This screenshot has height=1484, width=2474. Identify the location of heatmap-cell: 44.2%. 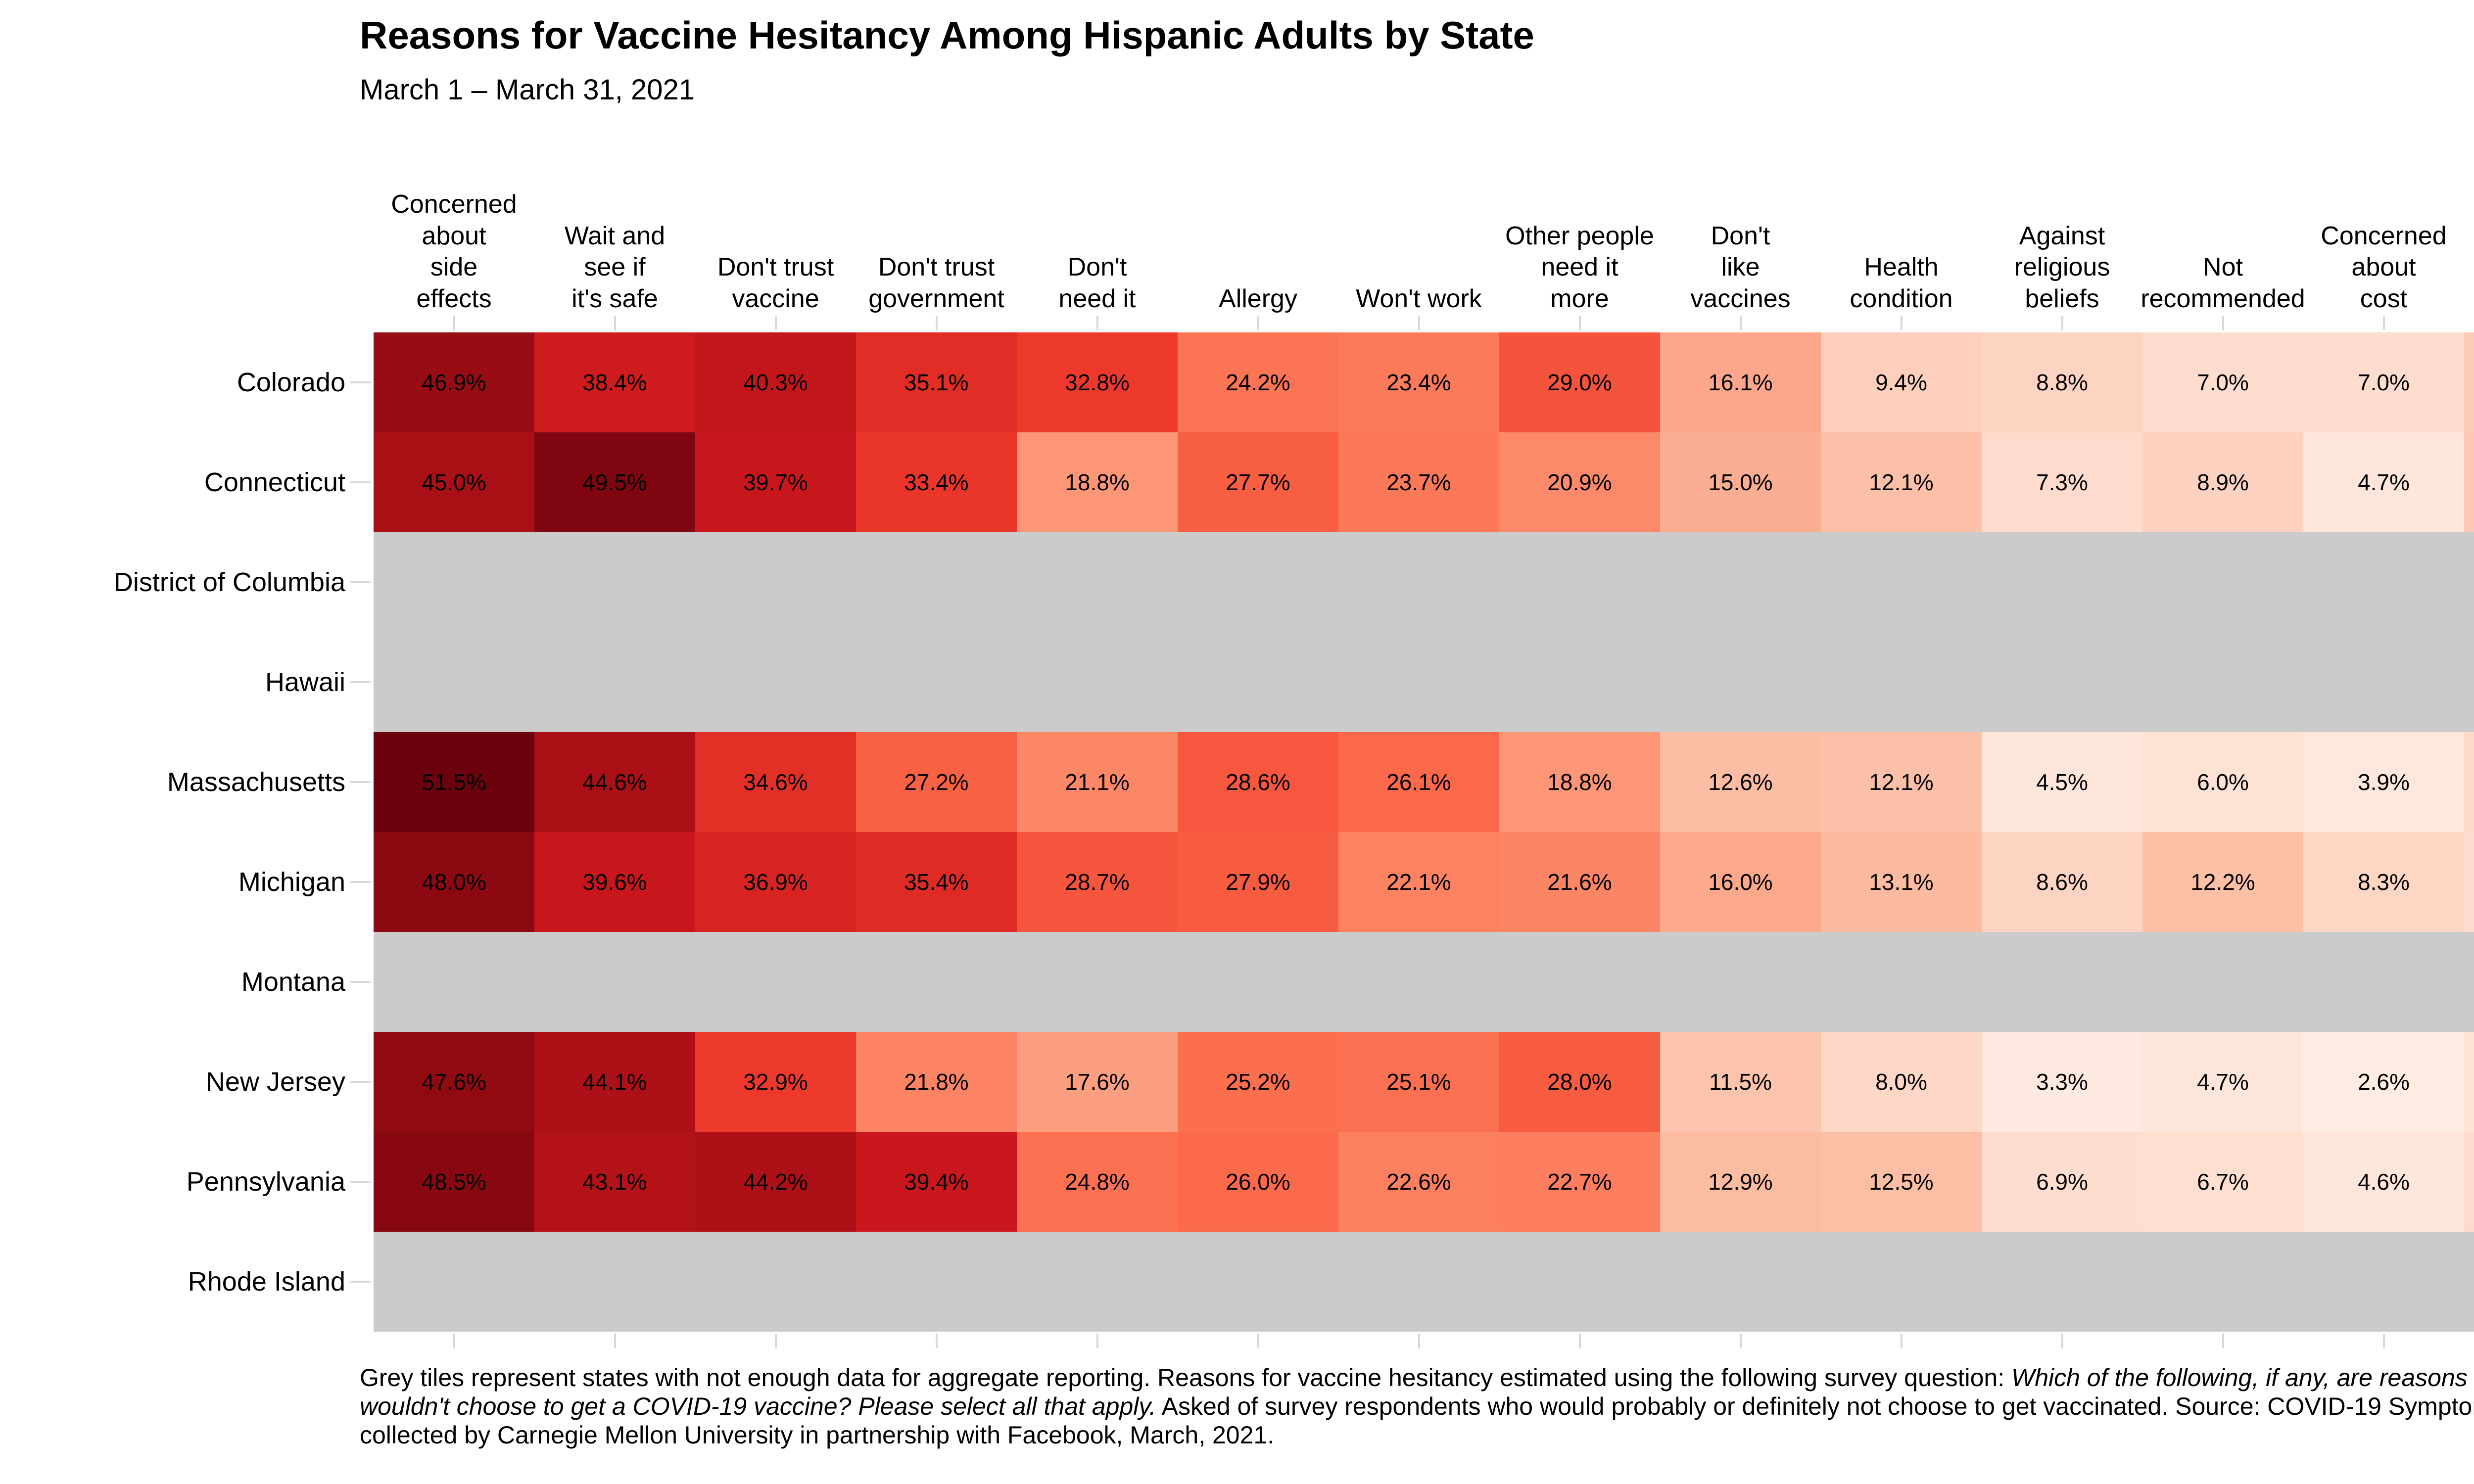
(776, 1182).